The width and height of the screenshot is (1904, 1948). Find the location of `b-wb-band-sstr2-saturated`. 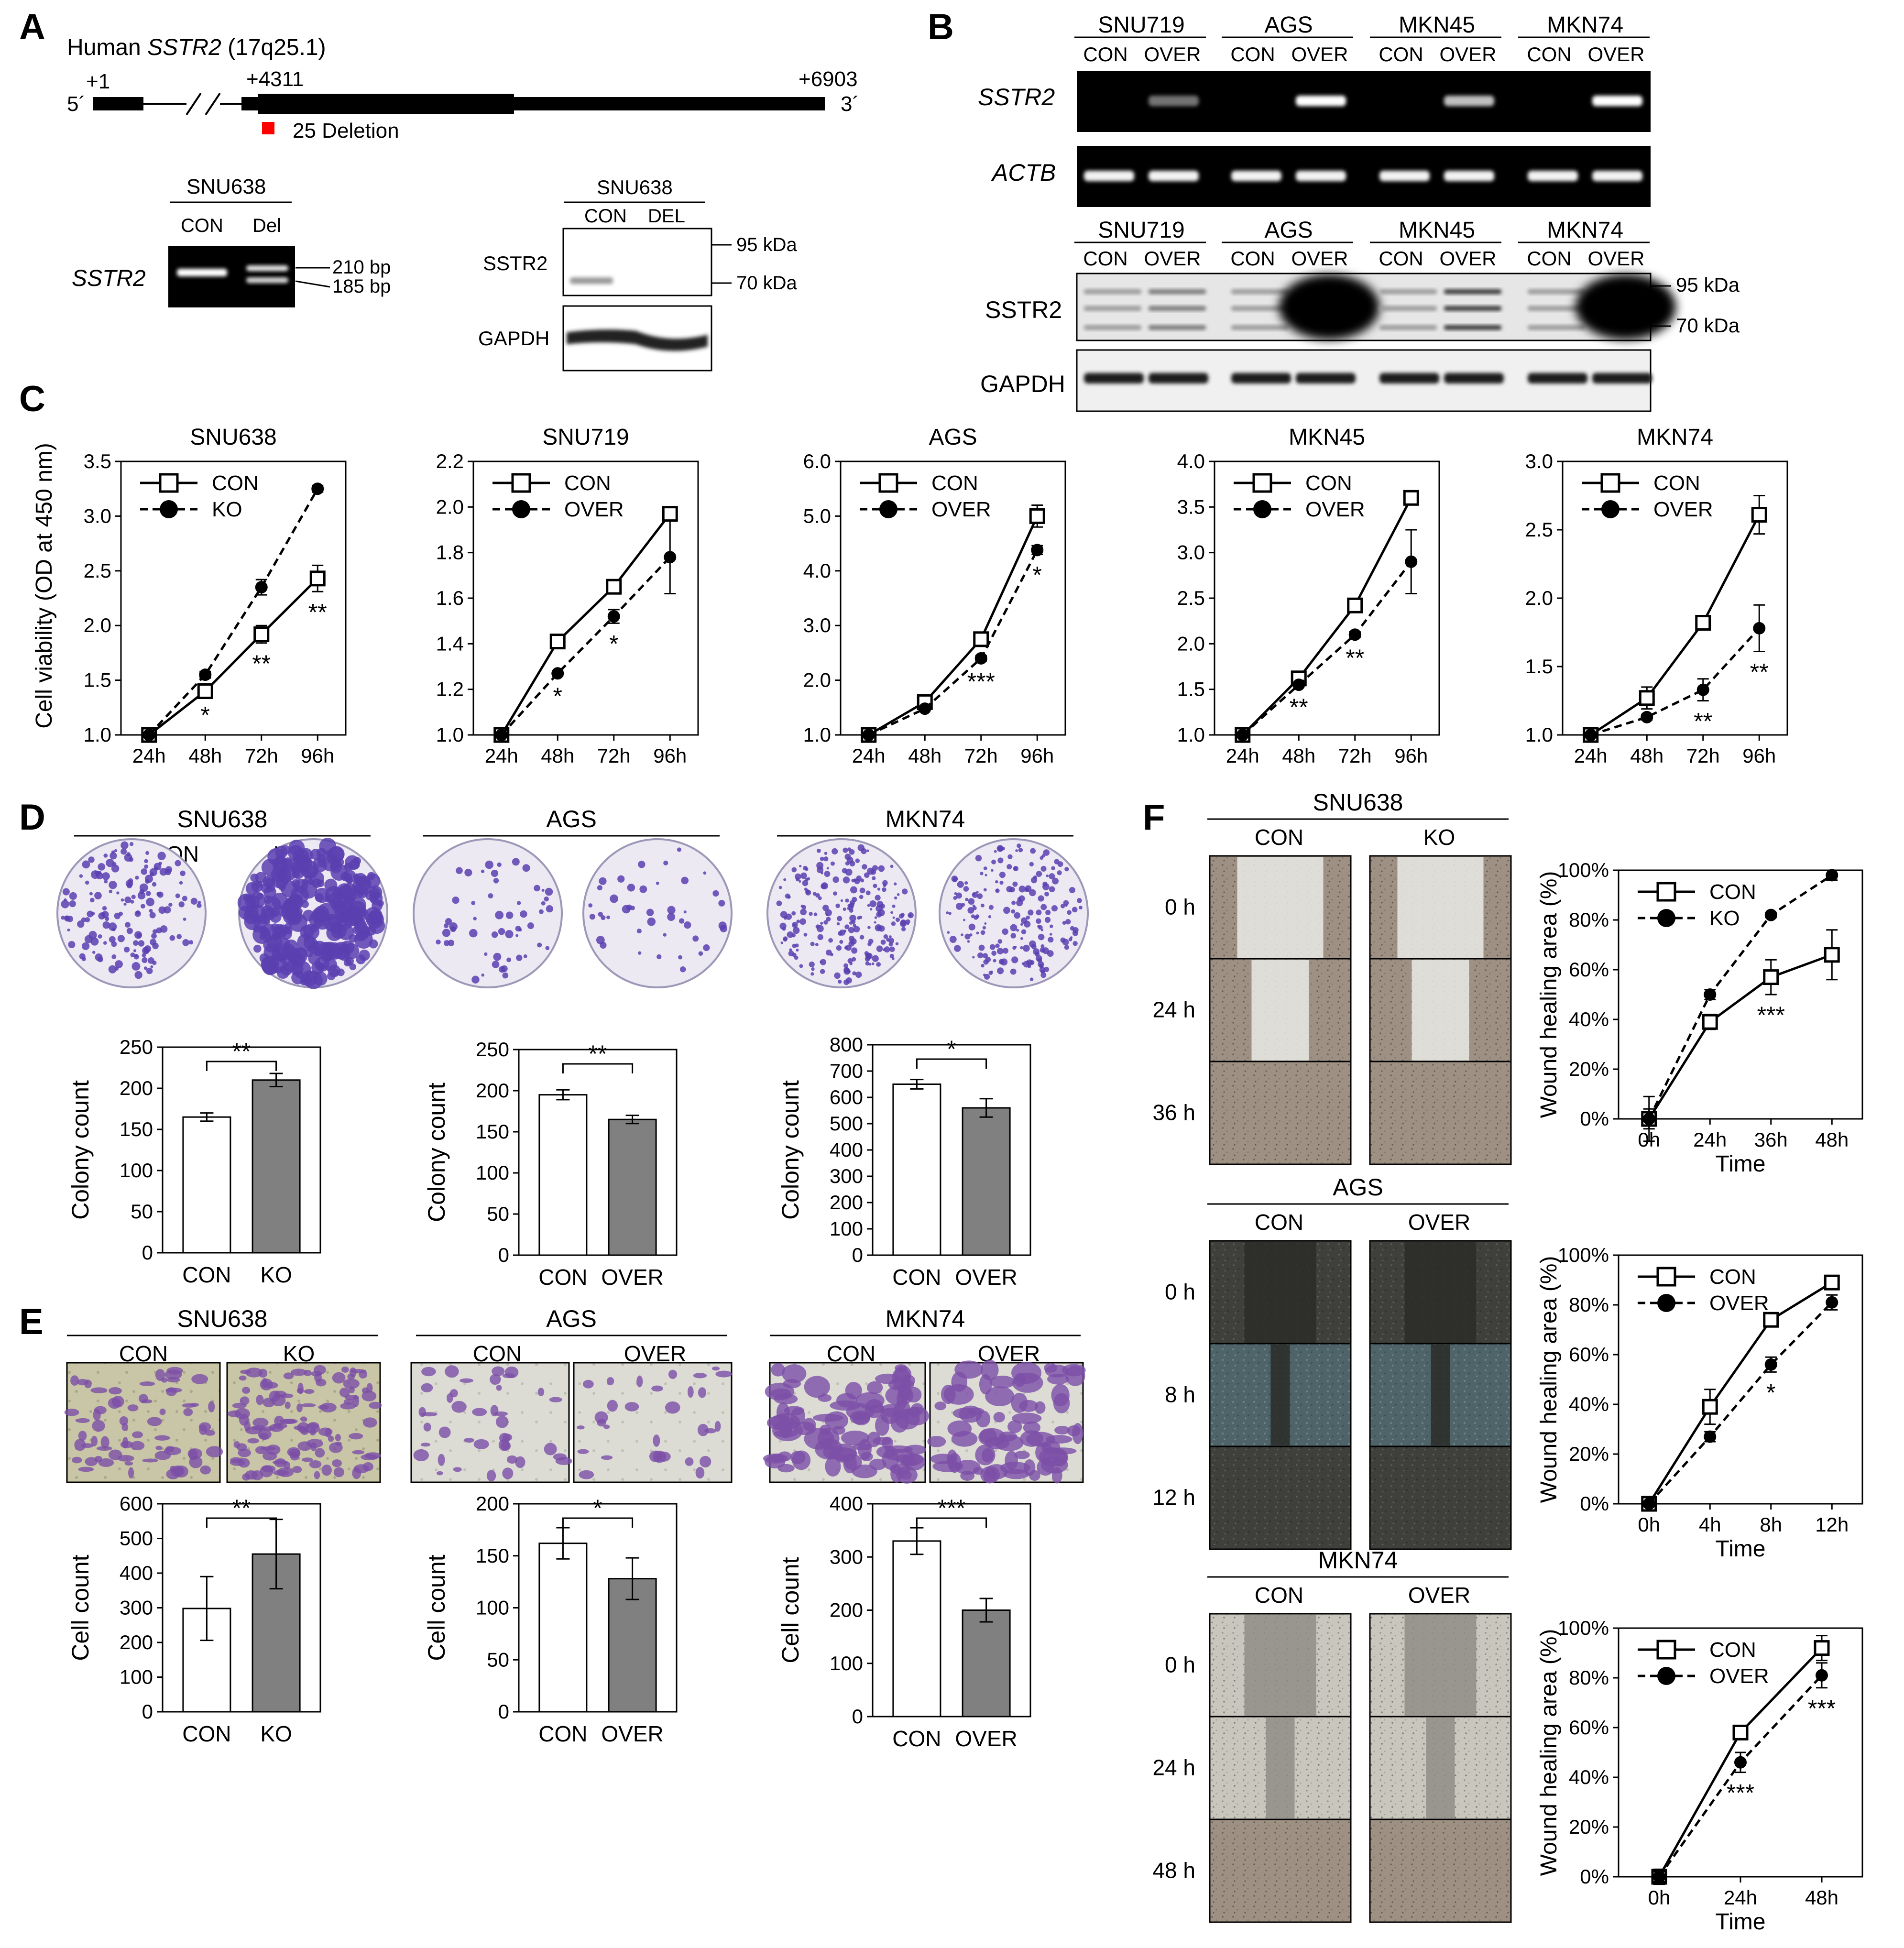

b-wb-band-sstr2-saturated is located at coordinates (1329, 306).